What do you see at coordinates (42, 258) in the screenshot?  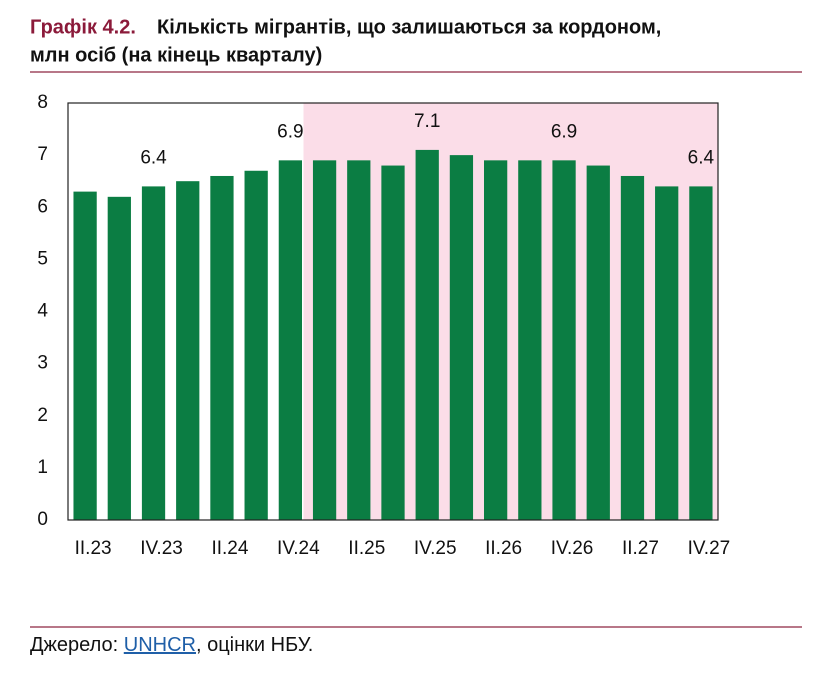 I see `y-tick-label: 5` at bounding box center [42, 258].